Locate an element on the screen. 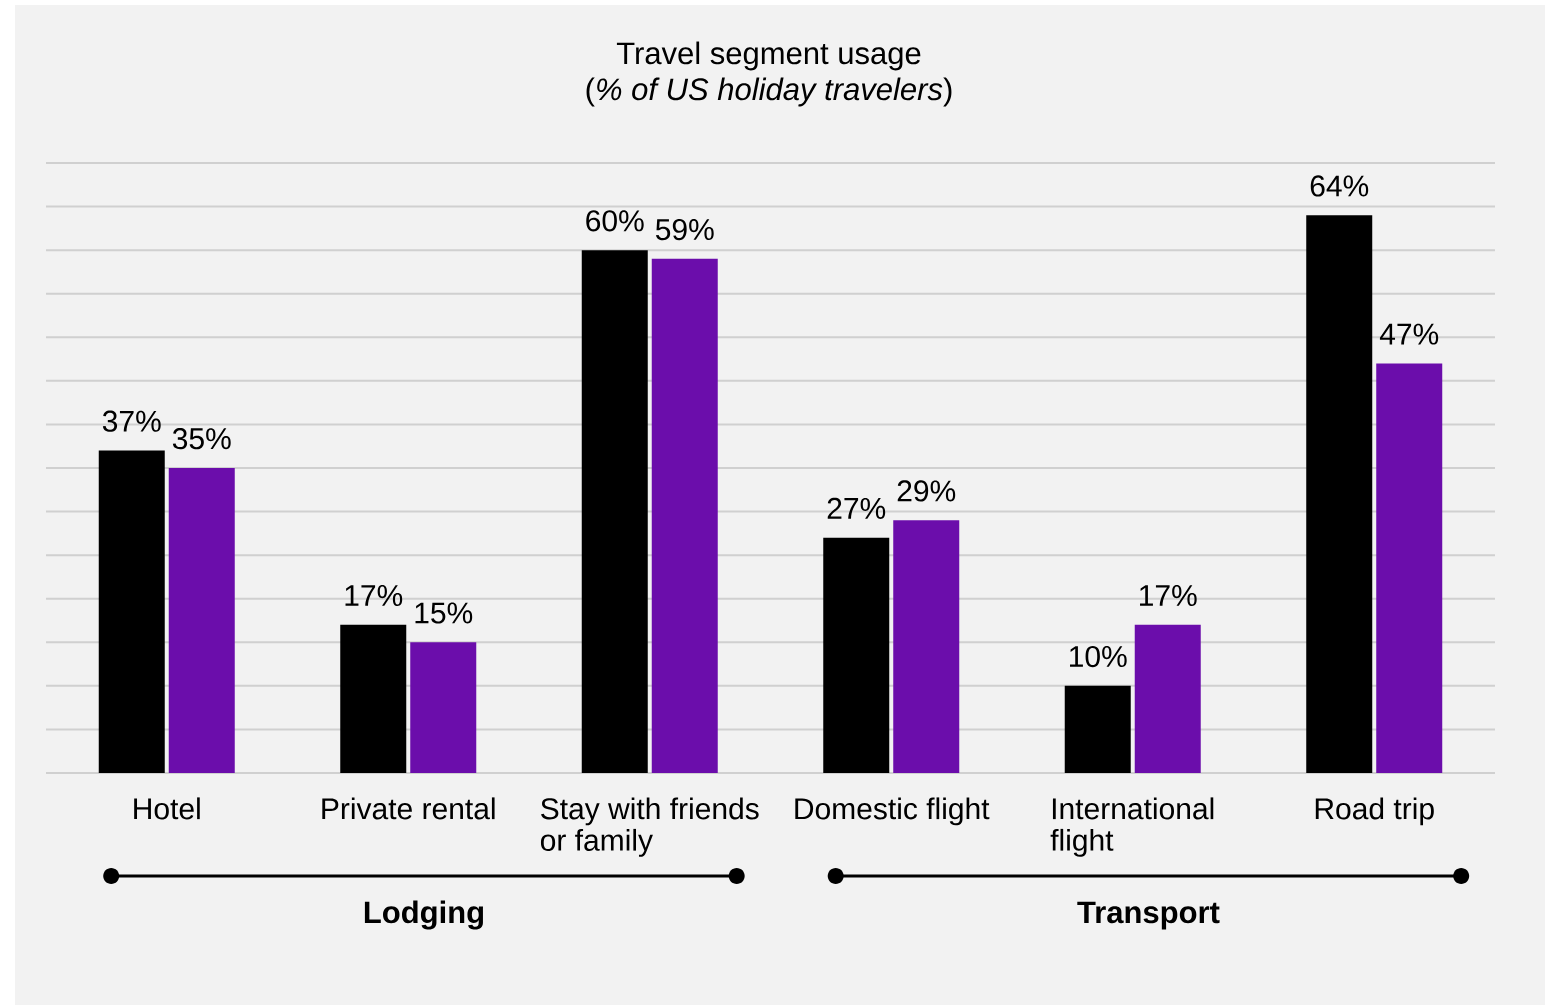 The width and height of the screenshot is (1554, 1006). x-tick-label: Stay with friends or family is located at coordinates (649, 827).